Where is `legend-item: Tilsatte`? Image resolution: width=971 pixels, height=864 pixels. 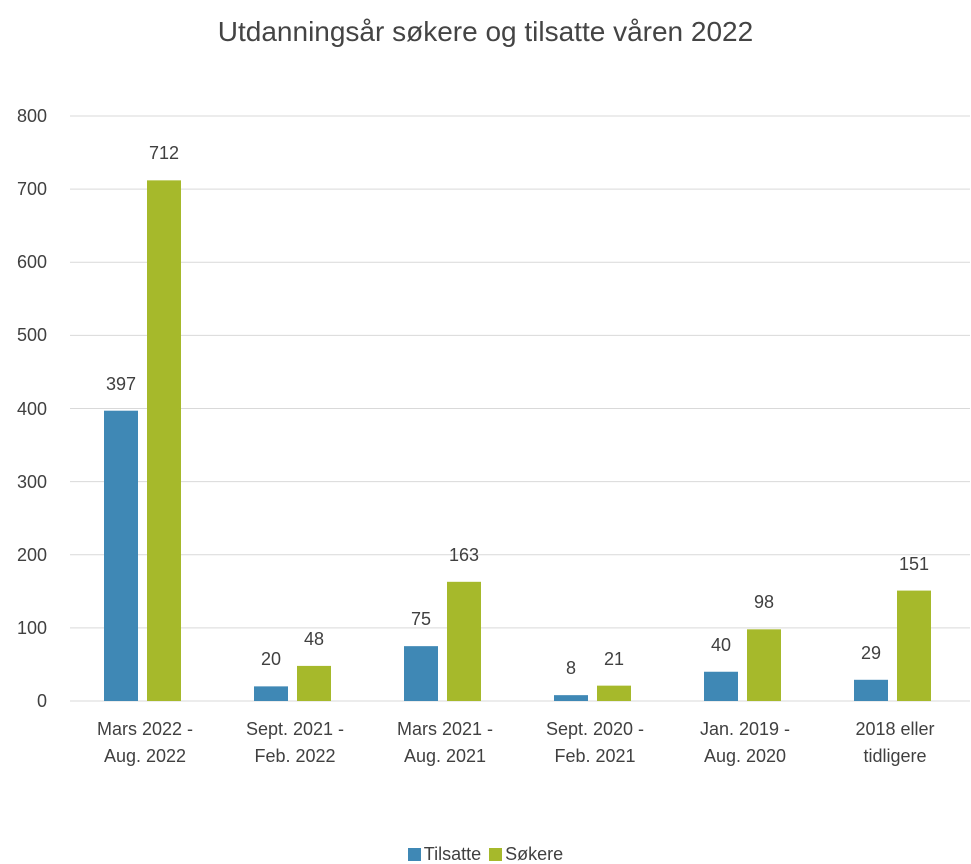
legend-item: Tilsatte is located at coordinates (444, 853).